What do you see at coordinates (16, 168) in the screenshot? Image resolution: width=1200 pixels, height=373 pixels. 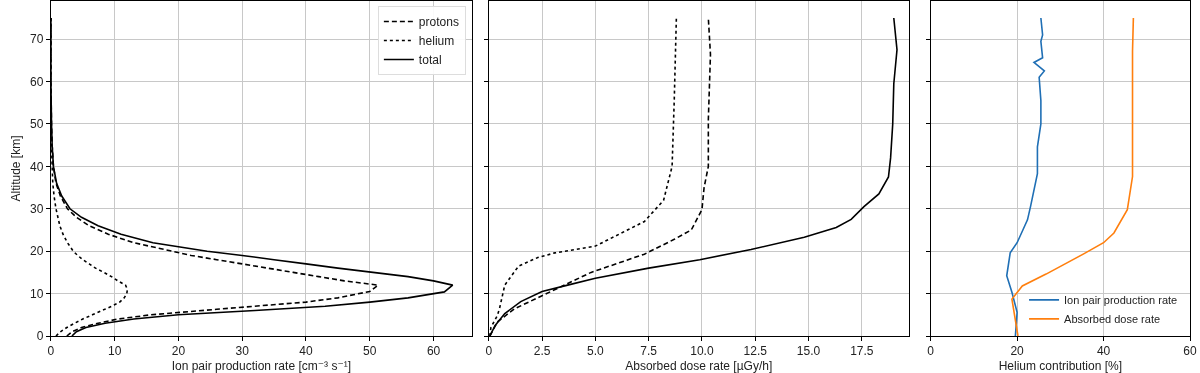 I see `y-axis-title: Altitude [km]` at bounding box center [16, 168].